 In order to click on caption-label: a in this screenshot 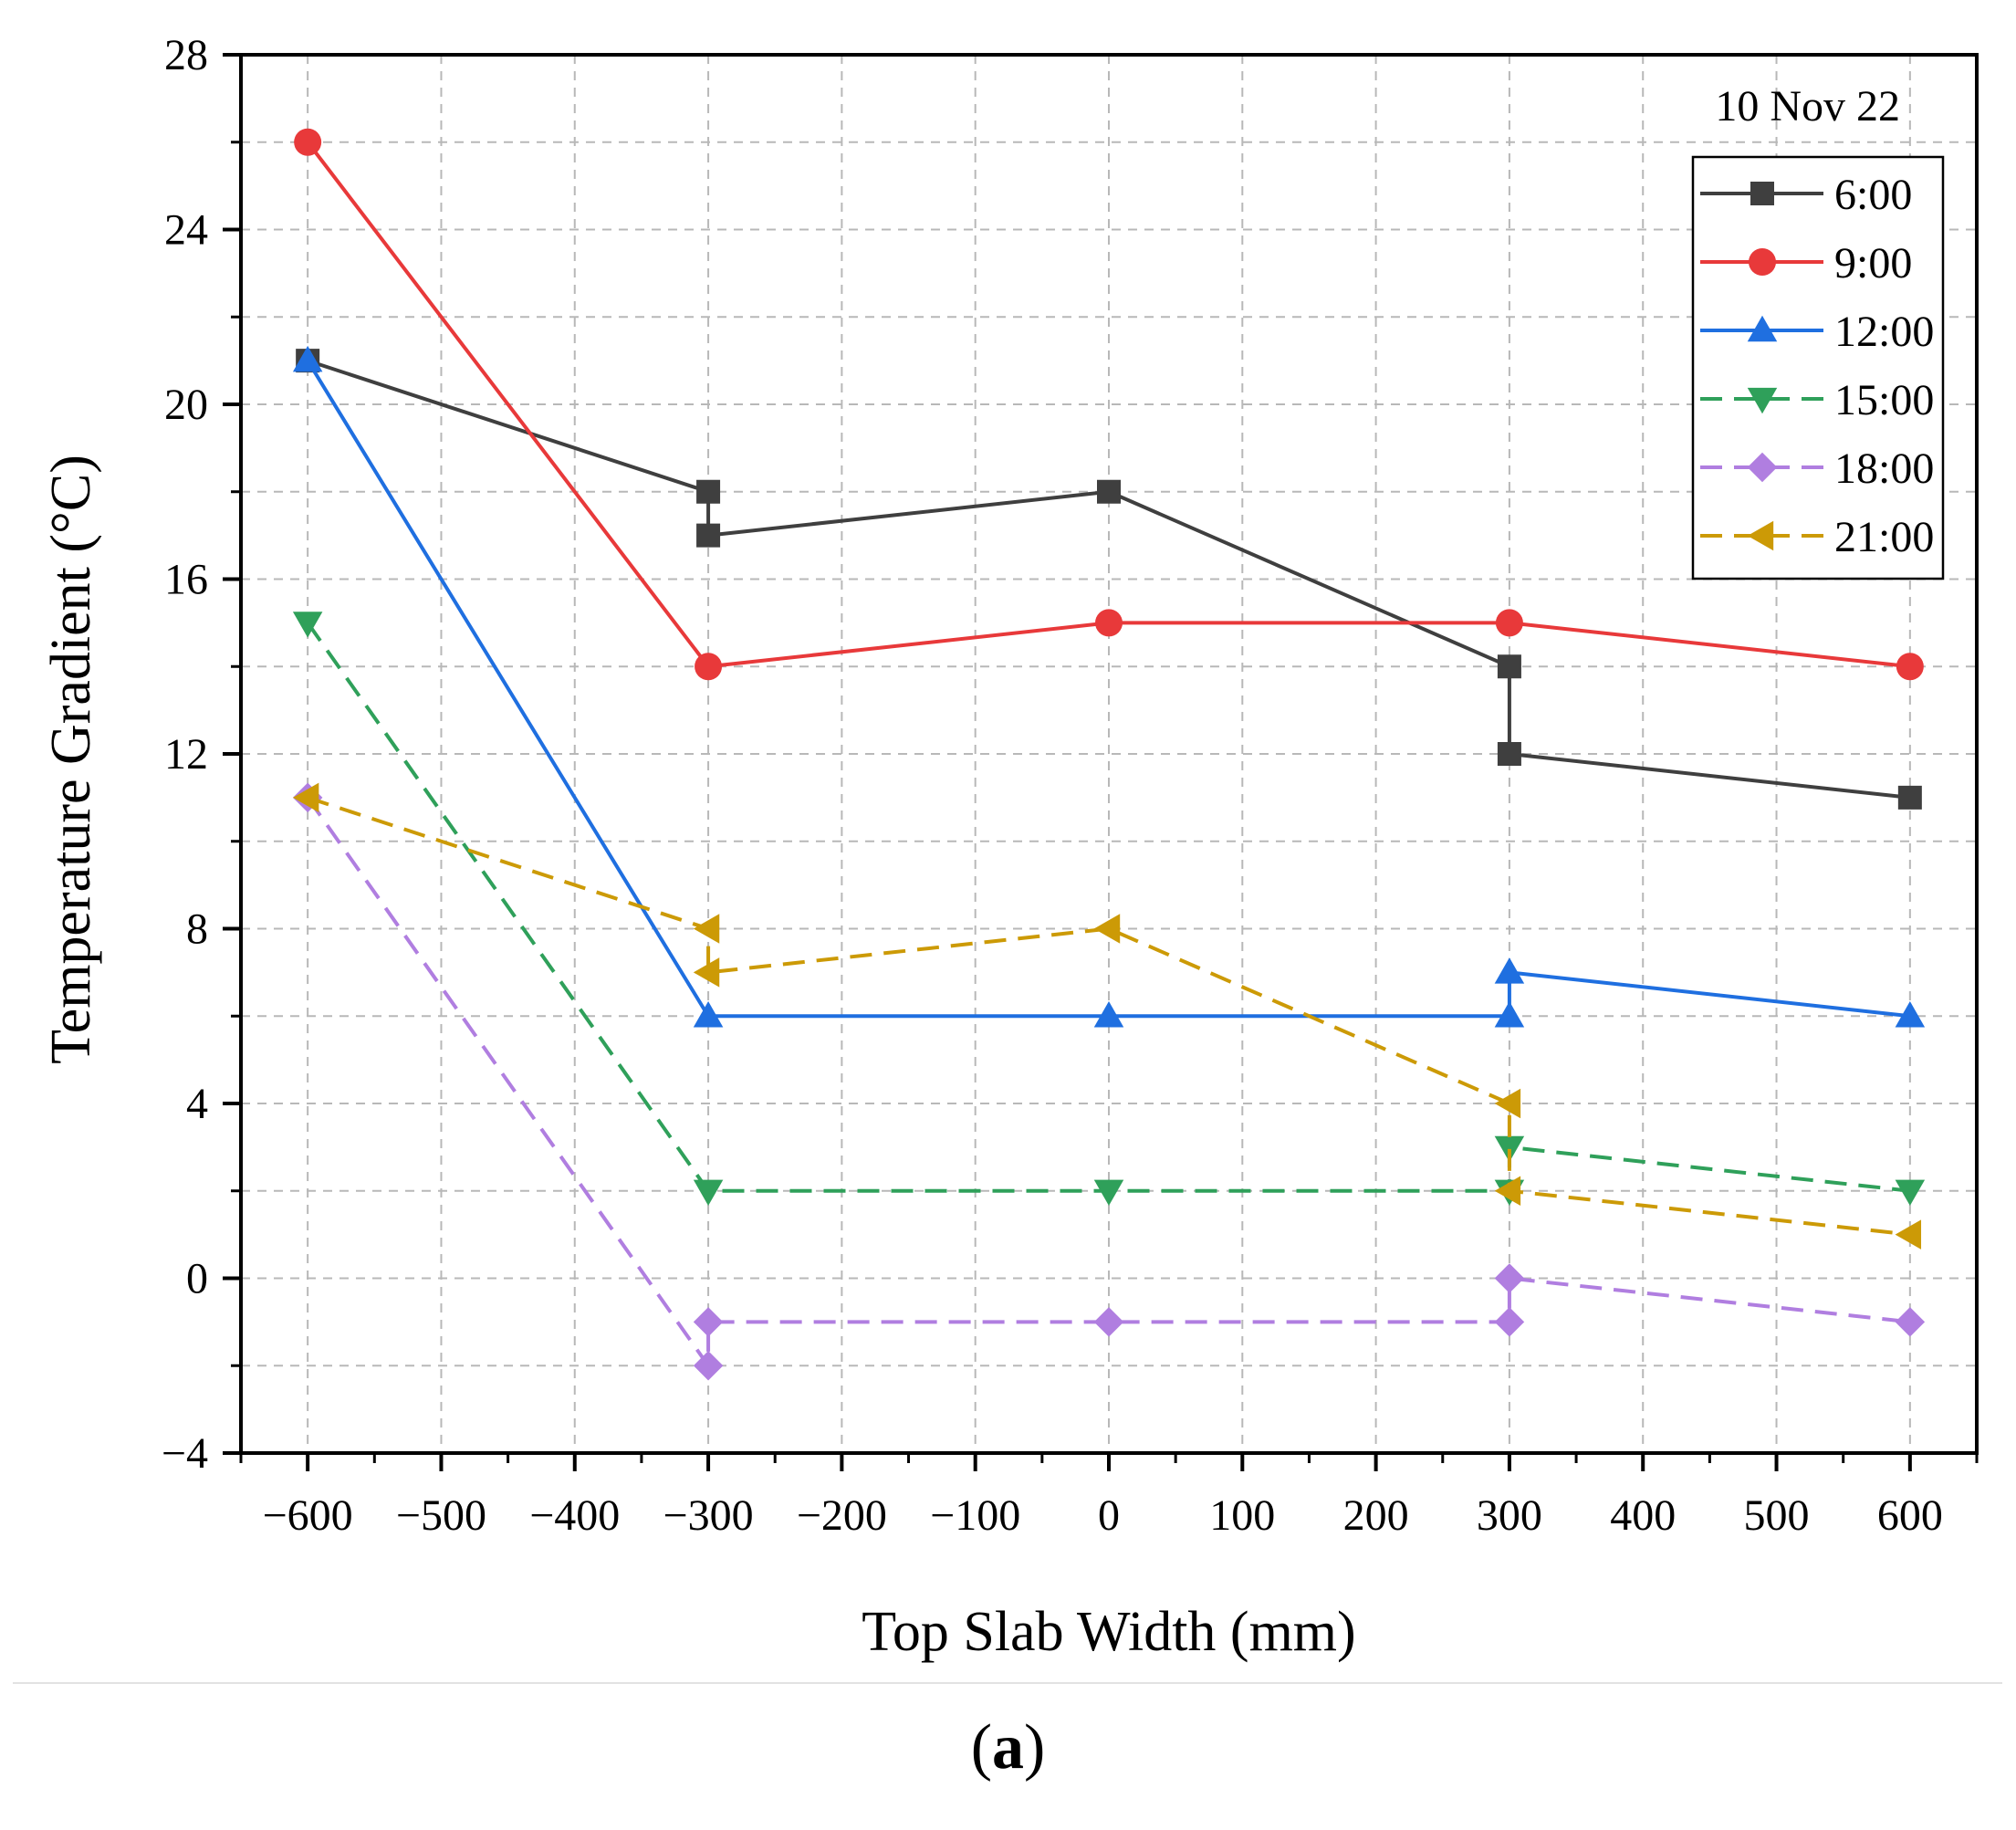, I will do `click(1008, 1747)`.